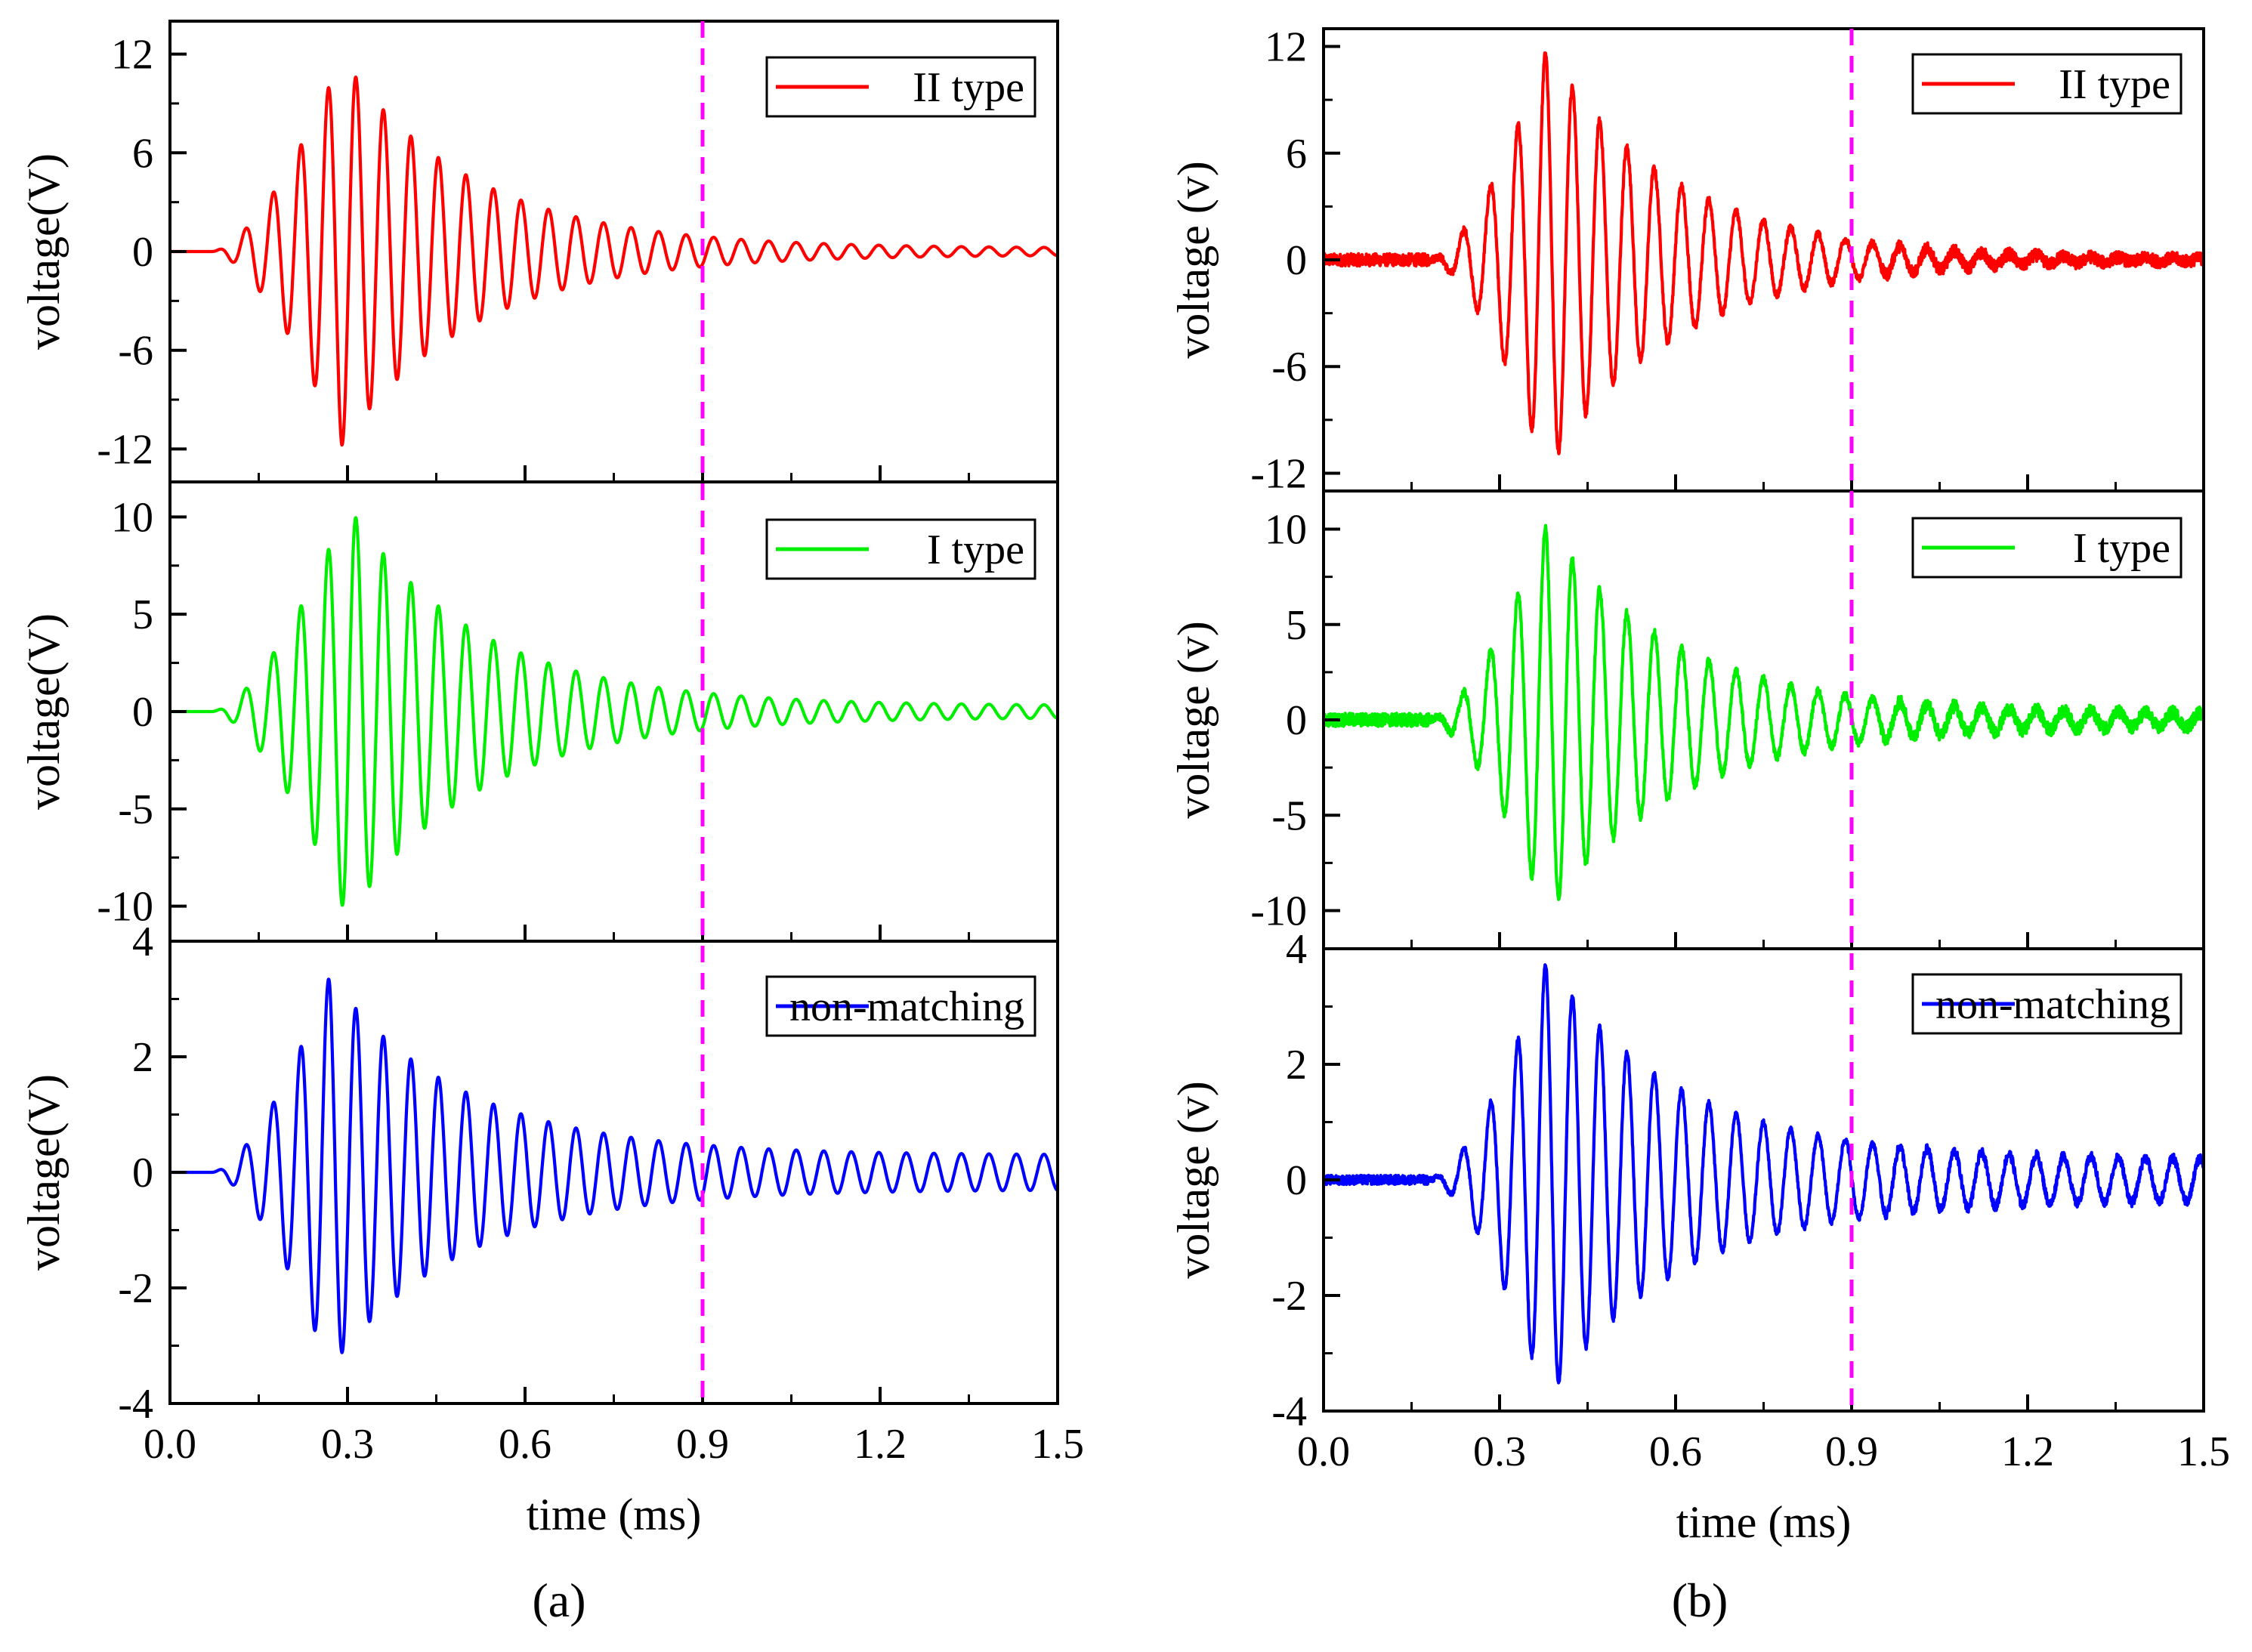 The height and width of the screenshot is (1652, 2252). What do you see at coordinates (558, 1600) in the screenshot?
I see `panel-caption: (a)` at bounding box center [558, 1600].